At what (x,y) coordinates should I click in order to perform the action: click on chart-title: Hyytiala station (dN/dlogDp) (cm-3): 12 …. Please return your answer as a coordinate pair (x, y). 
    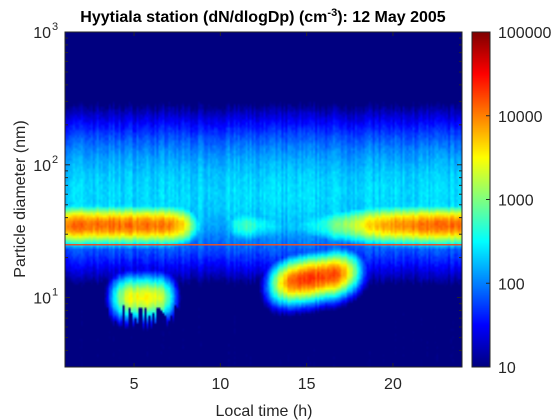
    Looking at the image, I should click on (263, 16).